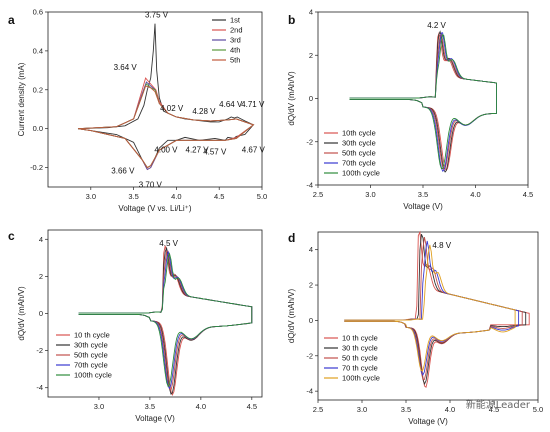 This screenshot has height=432, width=550. I want to click on peak-annotation: 4.64 V, so click(231, 104).